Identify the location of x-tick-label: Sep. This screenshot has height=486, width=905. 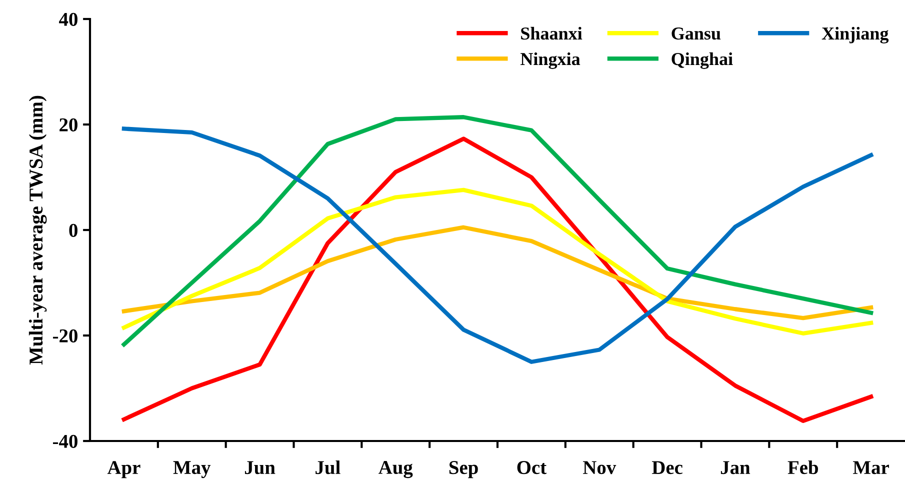
(463, 469).